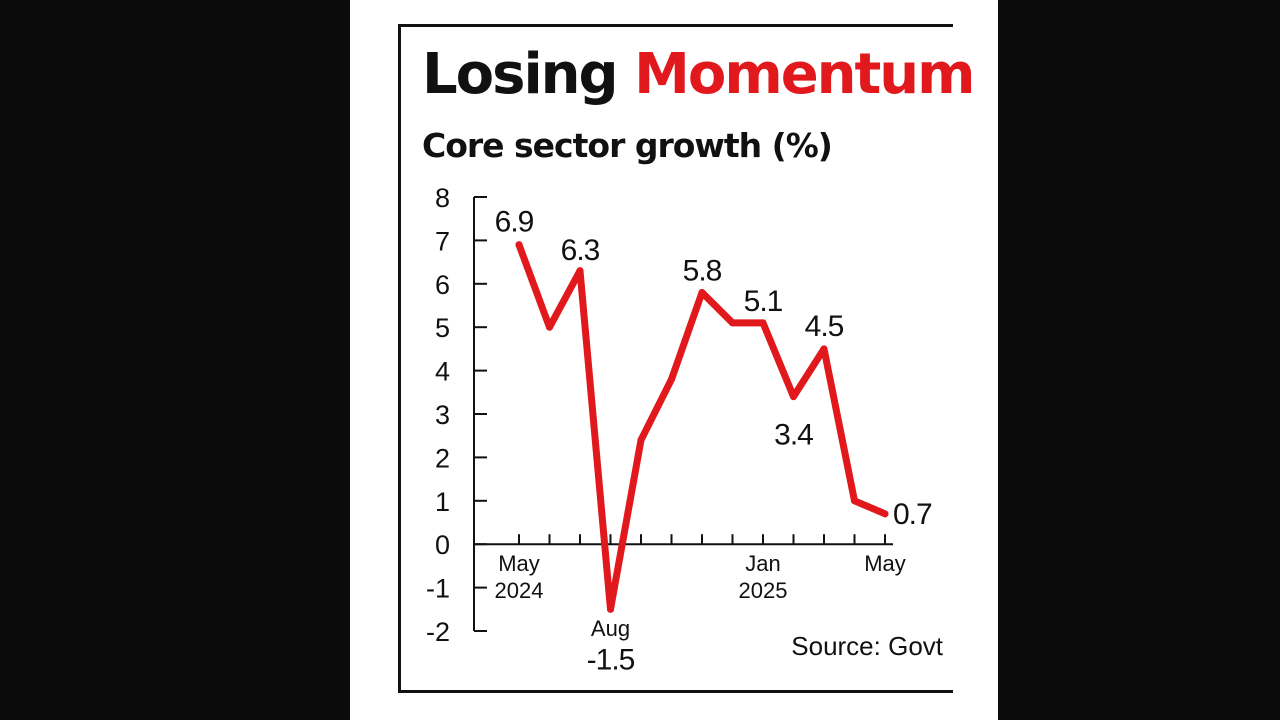 Image resolution: width=1280 pixels, height=720 pixels. I want to click on y-tick-label: 2, so click(442, 458).